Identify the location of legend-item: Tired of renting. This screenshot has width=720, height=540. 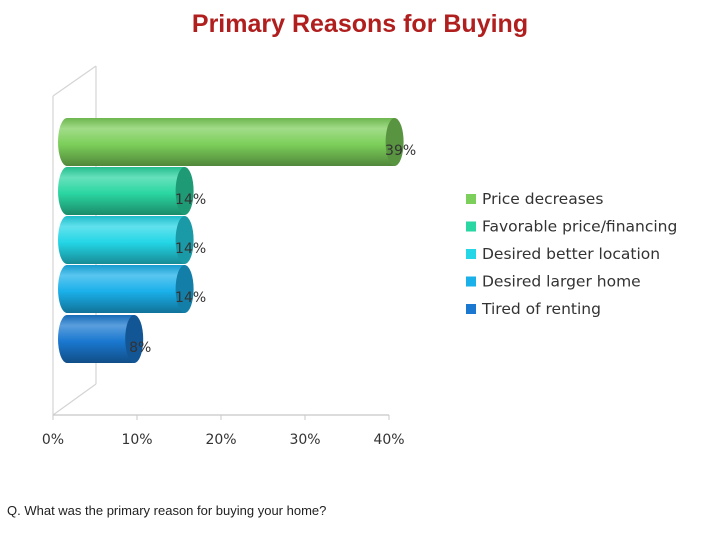
(533, 309).